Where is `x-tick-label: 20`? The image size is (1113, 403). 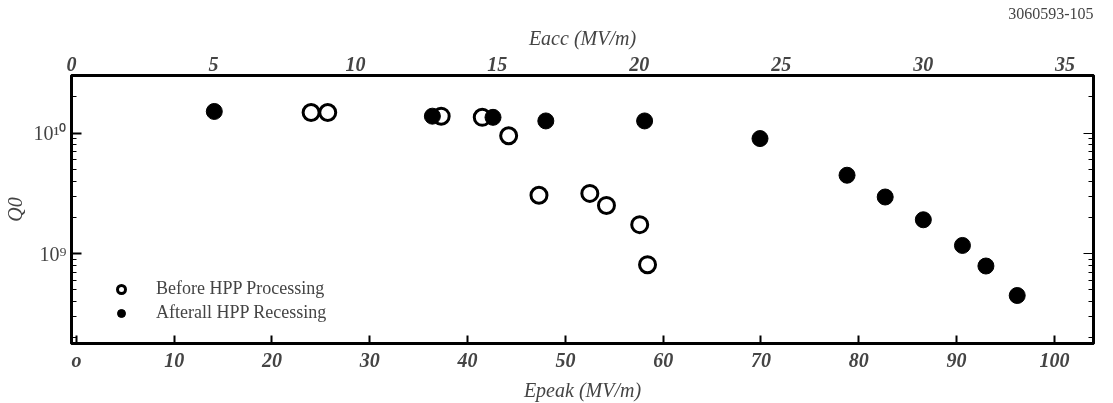
x-tick-label: 20 is located at coordinates (271, 359).